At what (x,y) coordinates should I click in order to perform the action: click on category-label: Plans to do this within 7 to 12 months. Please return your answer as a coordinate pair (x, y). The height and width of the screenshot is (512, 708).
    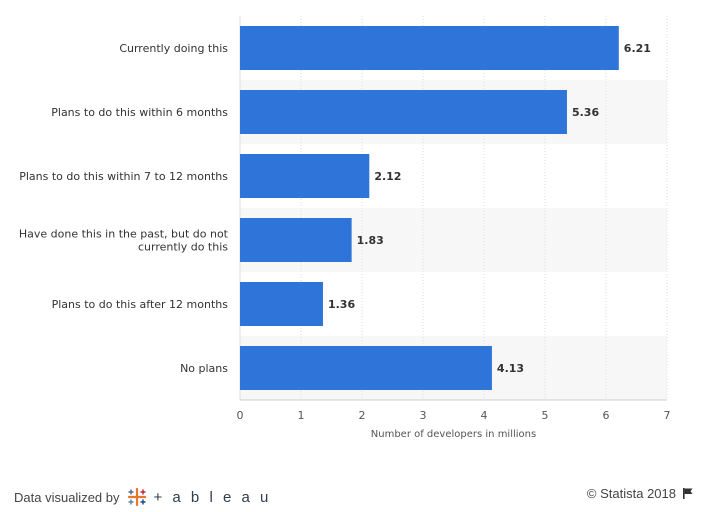
    Looking at the image, I should click on (123, 176).